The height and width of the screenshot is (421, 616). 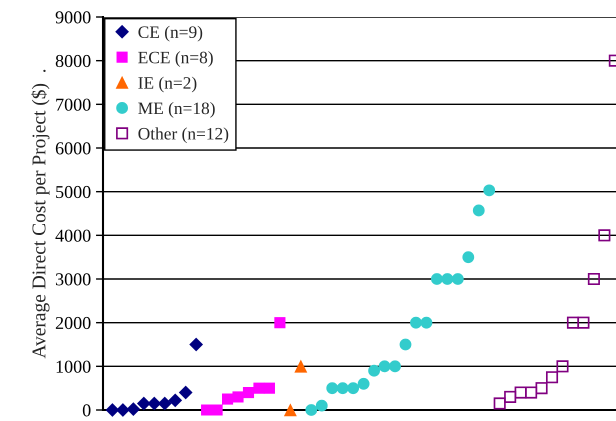 What do you see at coordinates (73, 148) in the screenshot?
I see `y-tick-label: 6000` at bounding box center [73, 148].